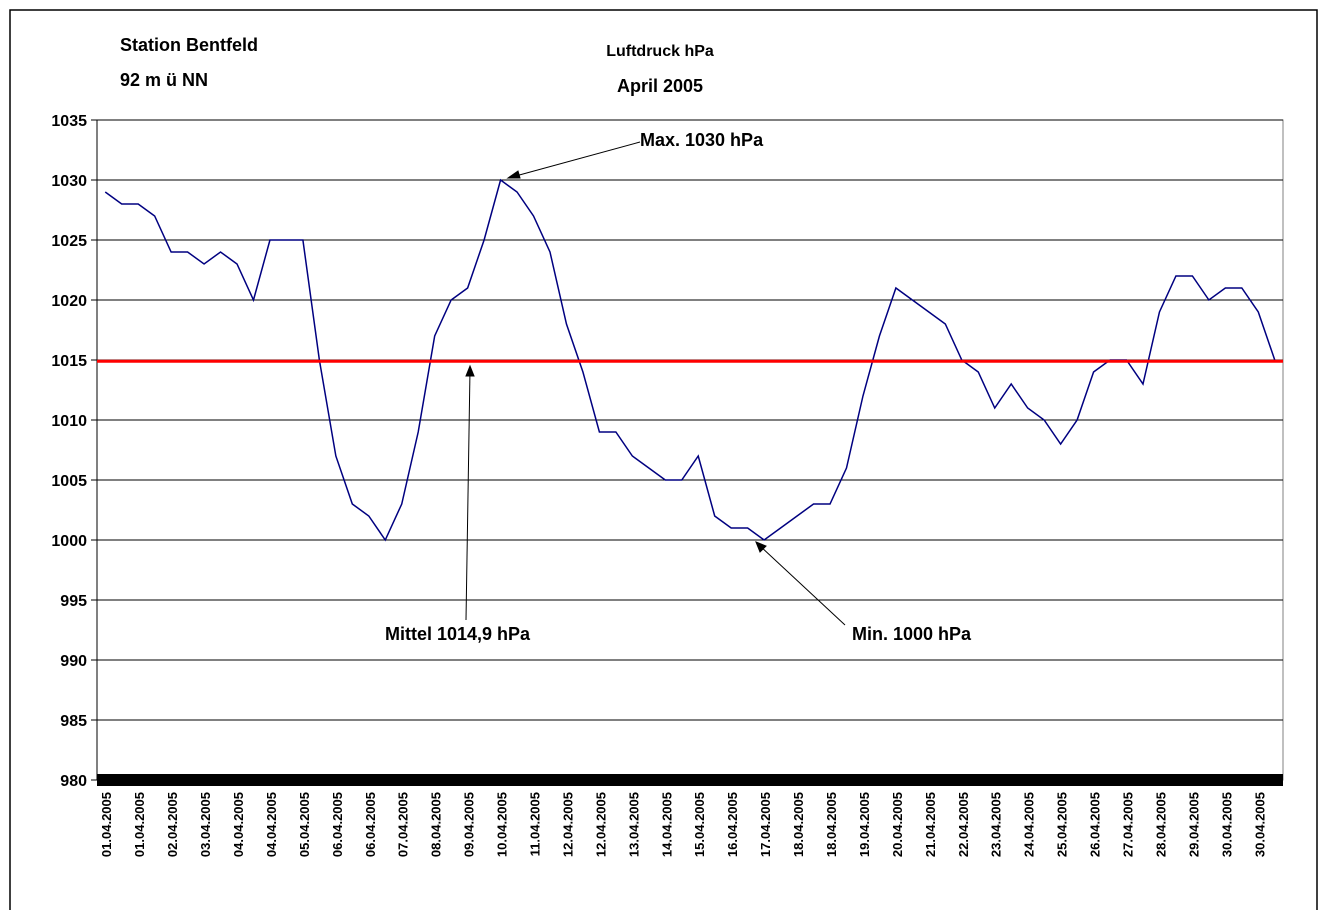 This screenshot has width=1328, height=910. I want to click on y-tick-label: 980, so click(73, 781).